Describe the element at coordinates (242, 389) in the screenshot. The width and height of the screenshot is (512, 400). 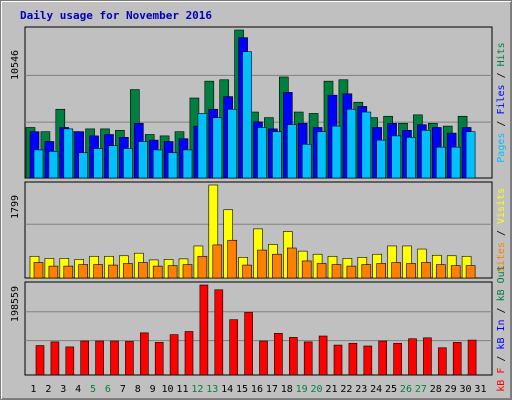
I see `x-tick-label-day-15: 15` at that location.